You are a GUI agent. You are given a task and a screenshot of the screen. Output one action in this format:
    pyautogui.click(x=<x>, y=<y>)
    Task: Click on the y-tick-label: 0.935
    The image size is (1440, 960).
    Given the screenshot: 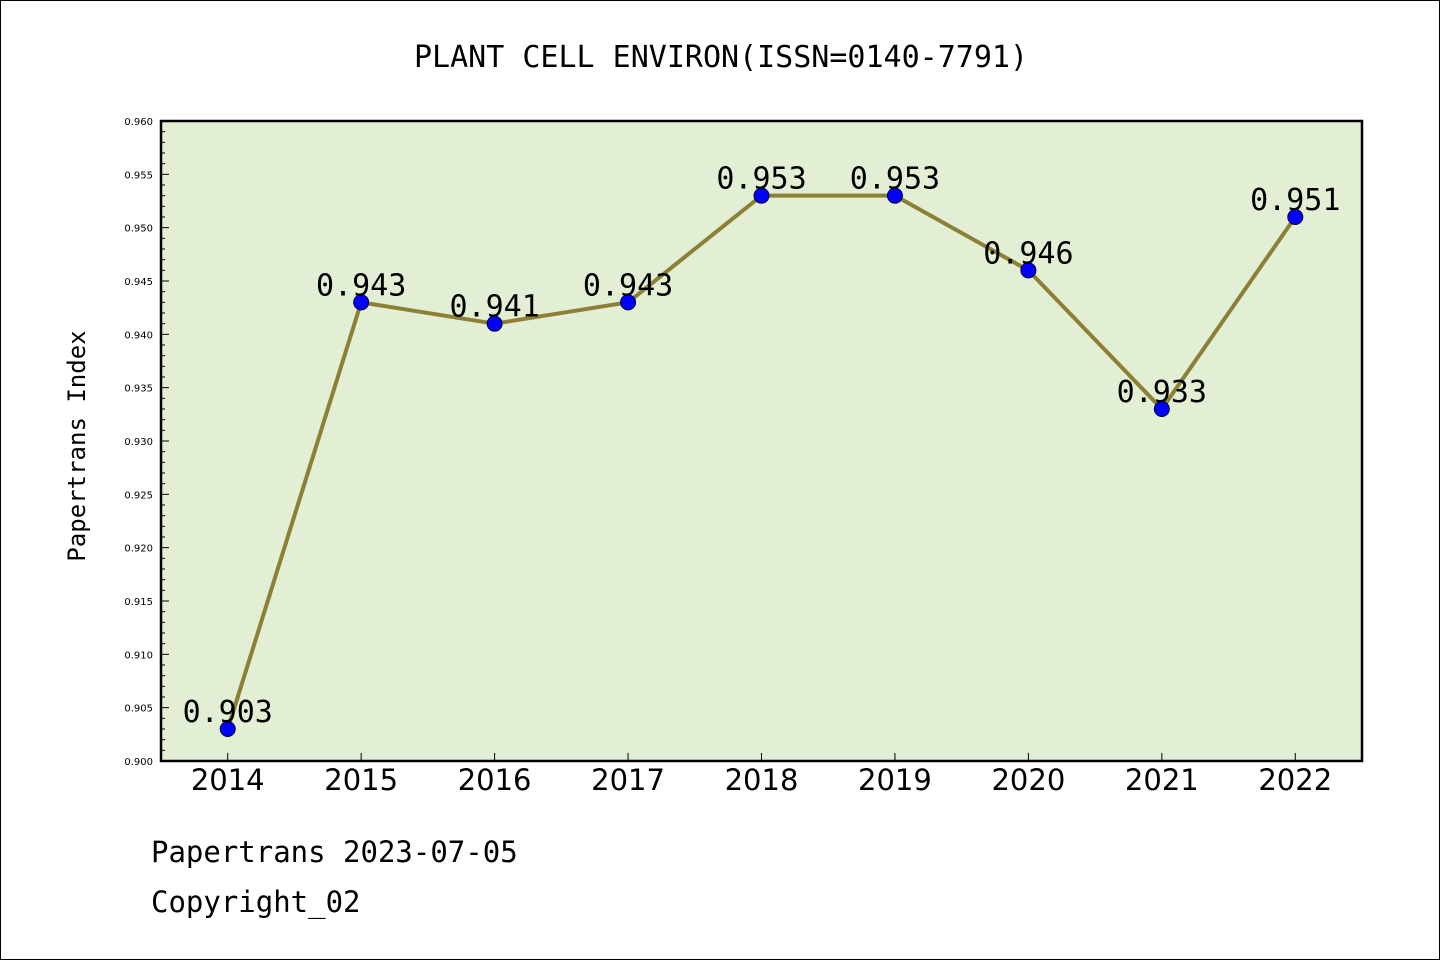 What is the action you would take?
    pyautogui.click(x=138, y=389)
    